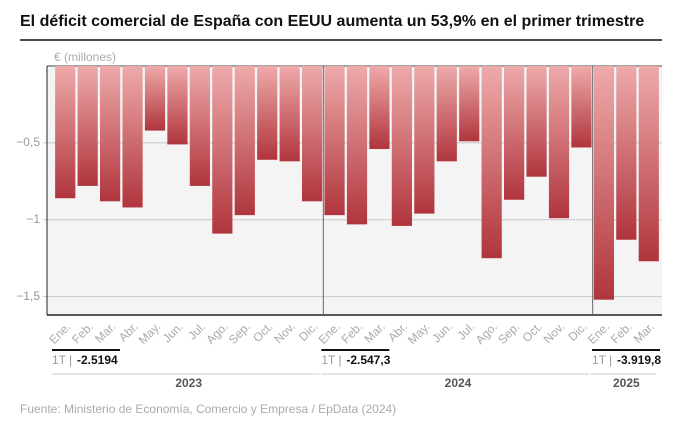  I want to click on summary-value: -3.919,8, so click(639, 360).